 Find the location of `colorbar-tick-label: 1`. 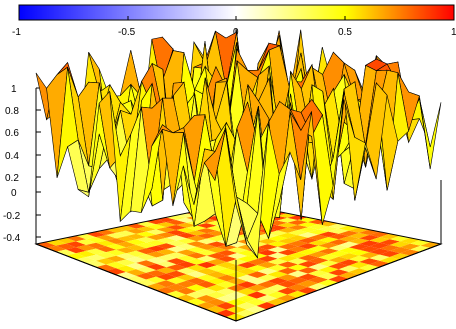

colorbar-tick-label: 1 is located at coordinates (453, 32).